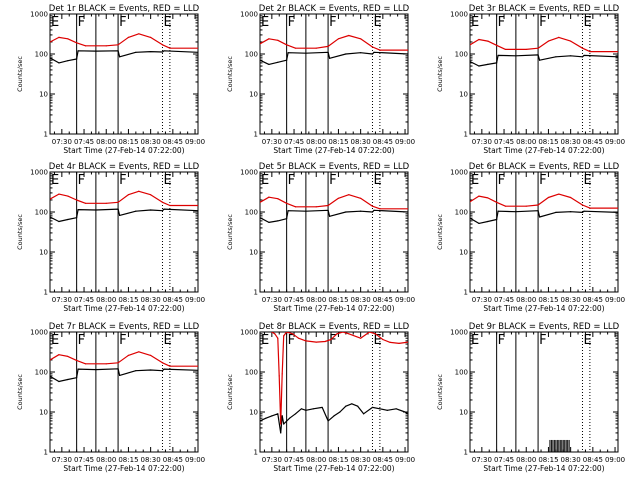 The height and width of the screenshot is (485, 640). What do you see at coordinates (338, 142) in the screenshot?
I see `x-tick-label: 08:15` at bounding box center [338, 142].